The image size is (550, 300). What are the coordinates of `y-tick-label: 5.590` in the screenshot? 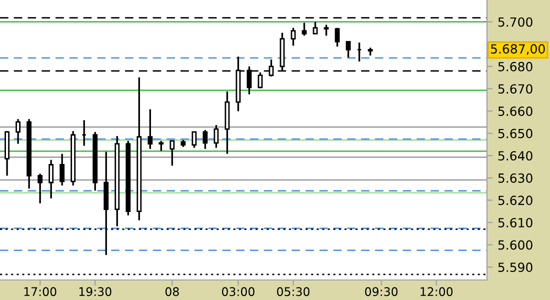 It's located at (515, 267).